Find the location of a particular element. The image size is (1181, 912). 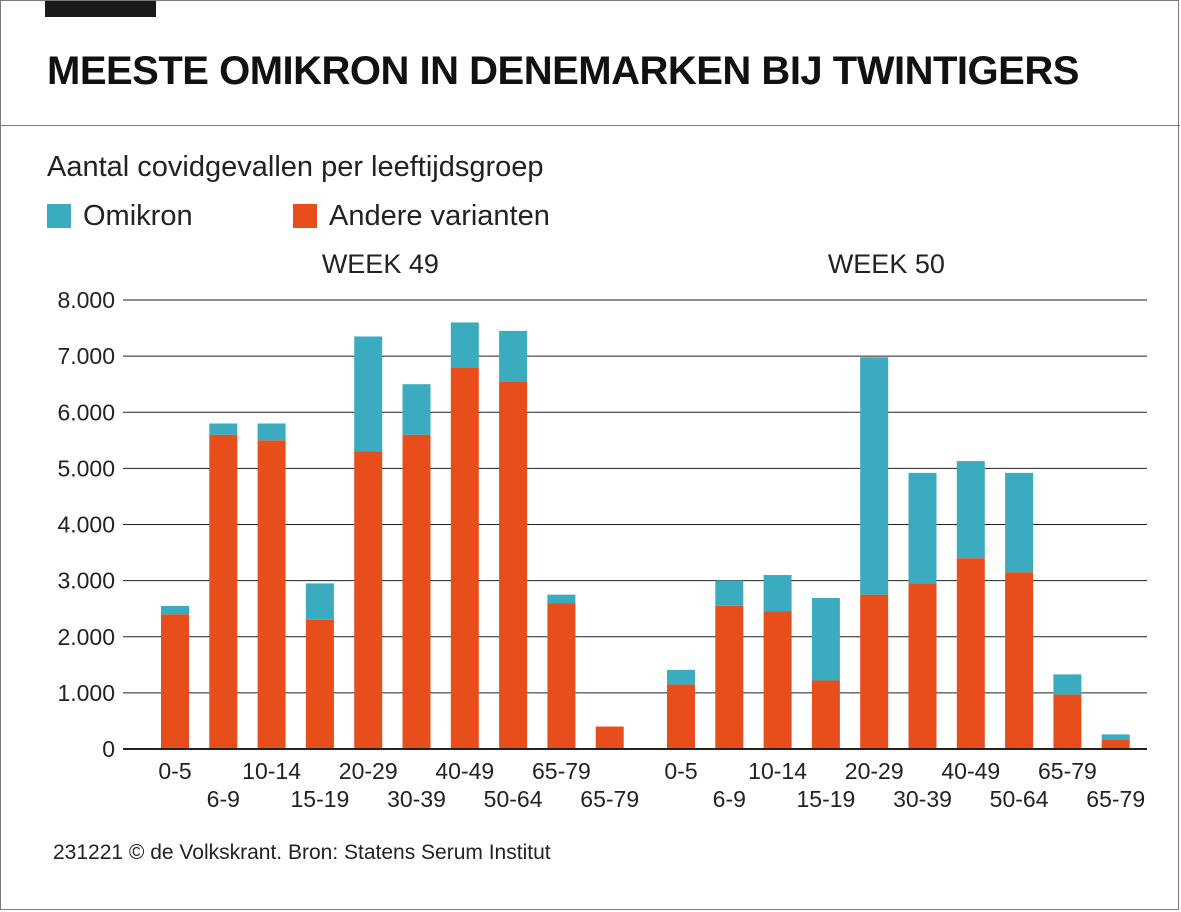

y-tick-label: 5.000 is located at coordinates (86, 468).